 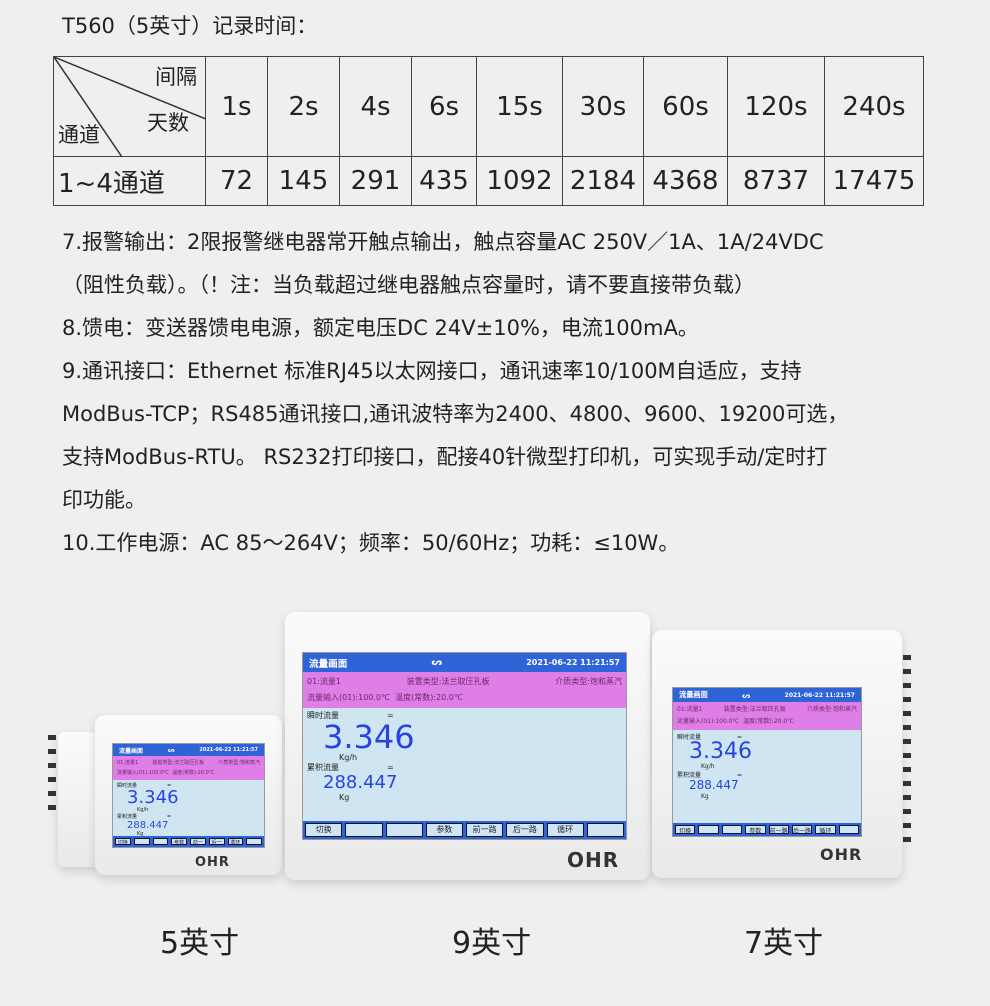 I want to click on days-cell: 72, so click(x=236, y=181).